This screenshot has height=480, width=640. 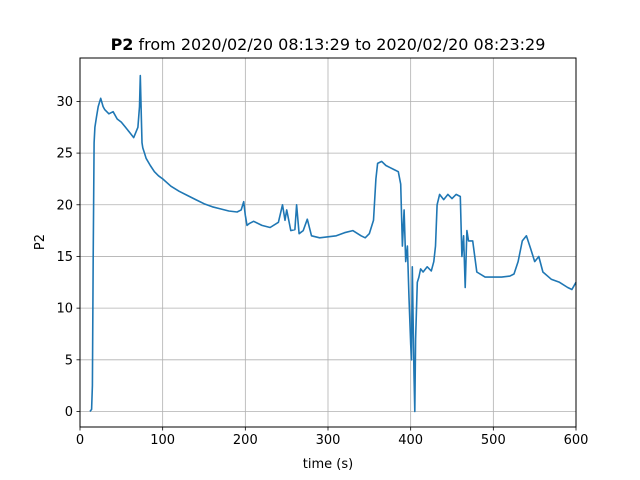 What do you see at coordinates (69, 360) in the screenshot?
I see `y-tick-label: 5` at bounding box center [69, 360].